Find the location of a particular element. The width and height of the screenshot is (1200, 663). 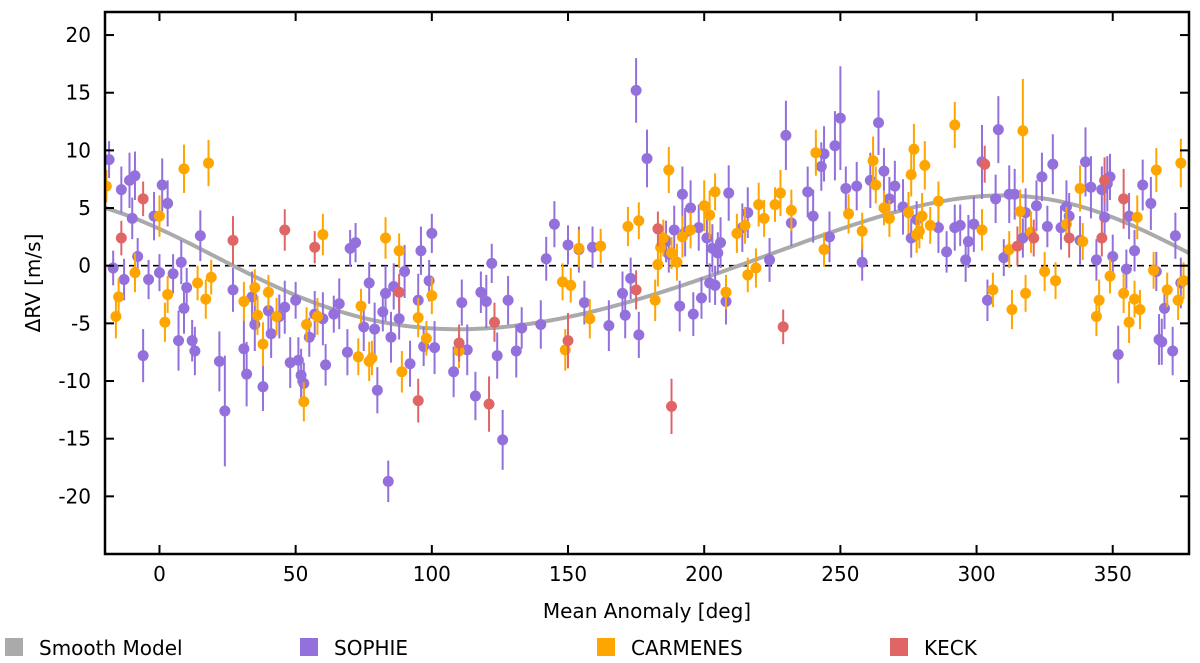

legend-label: KECK is located at coordinates (951, 648).